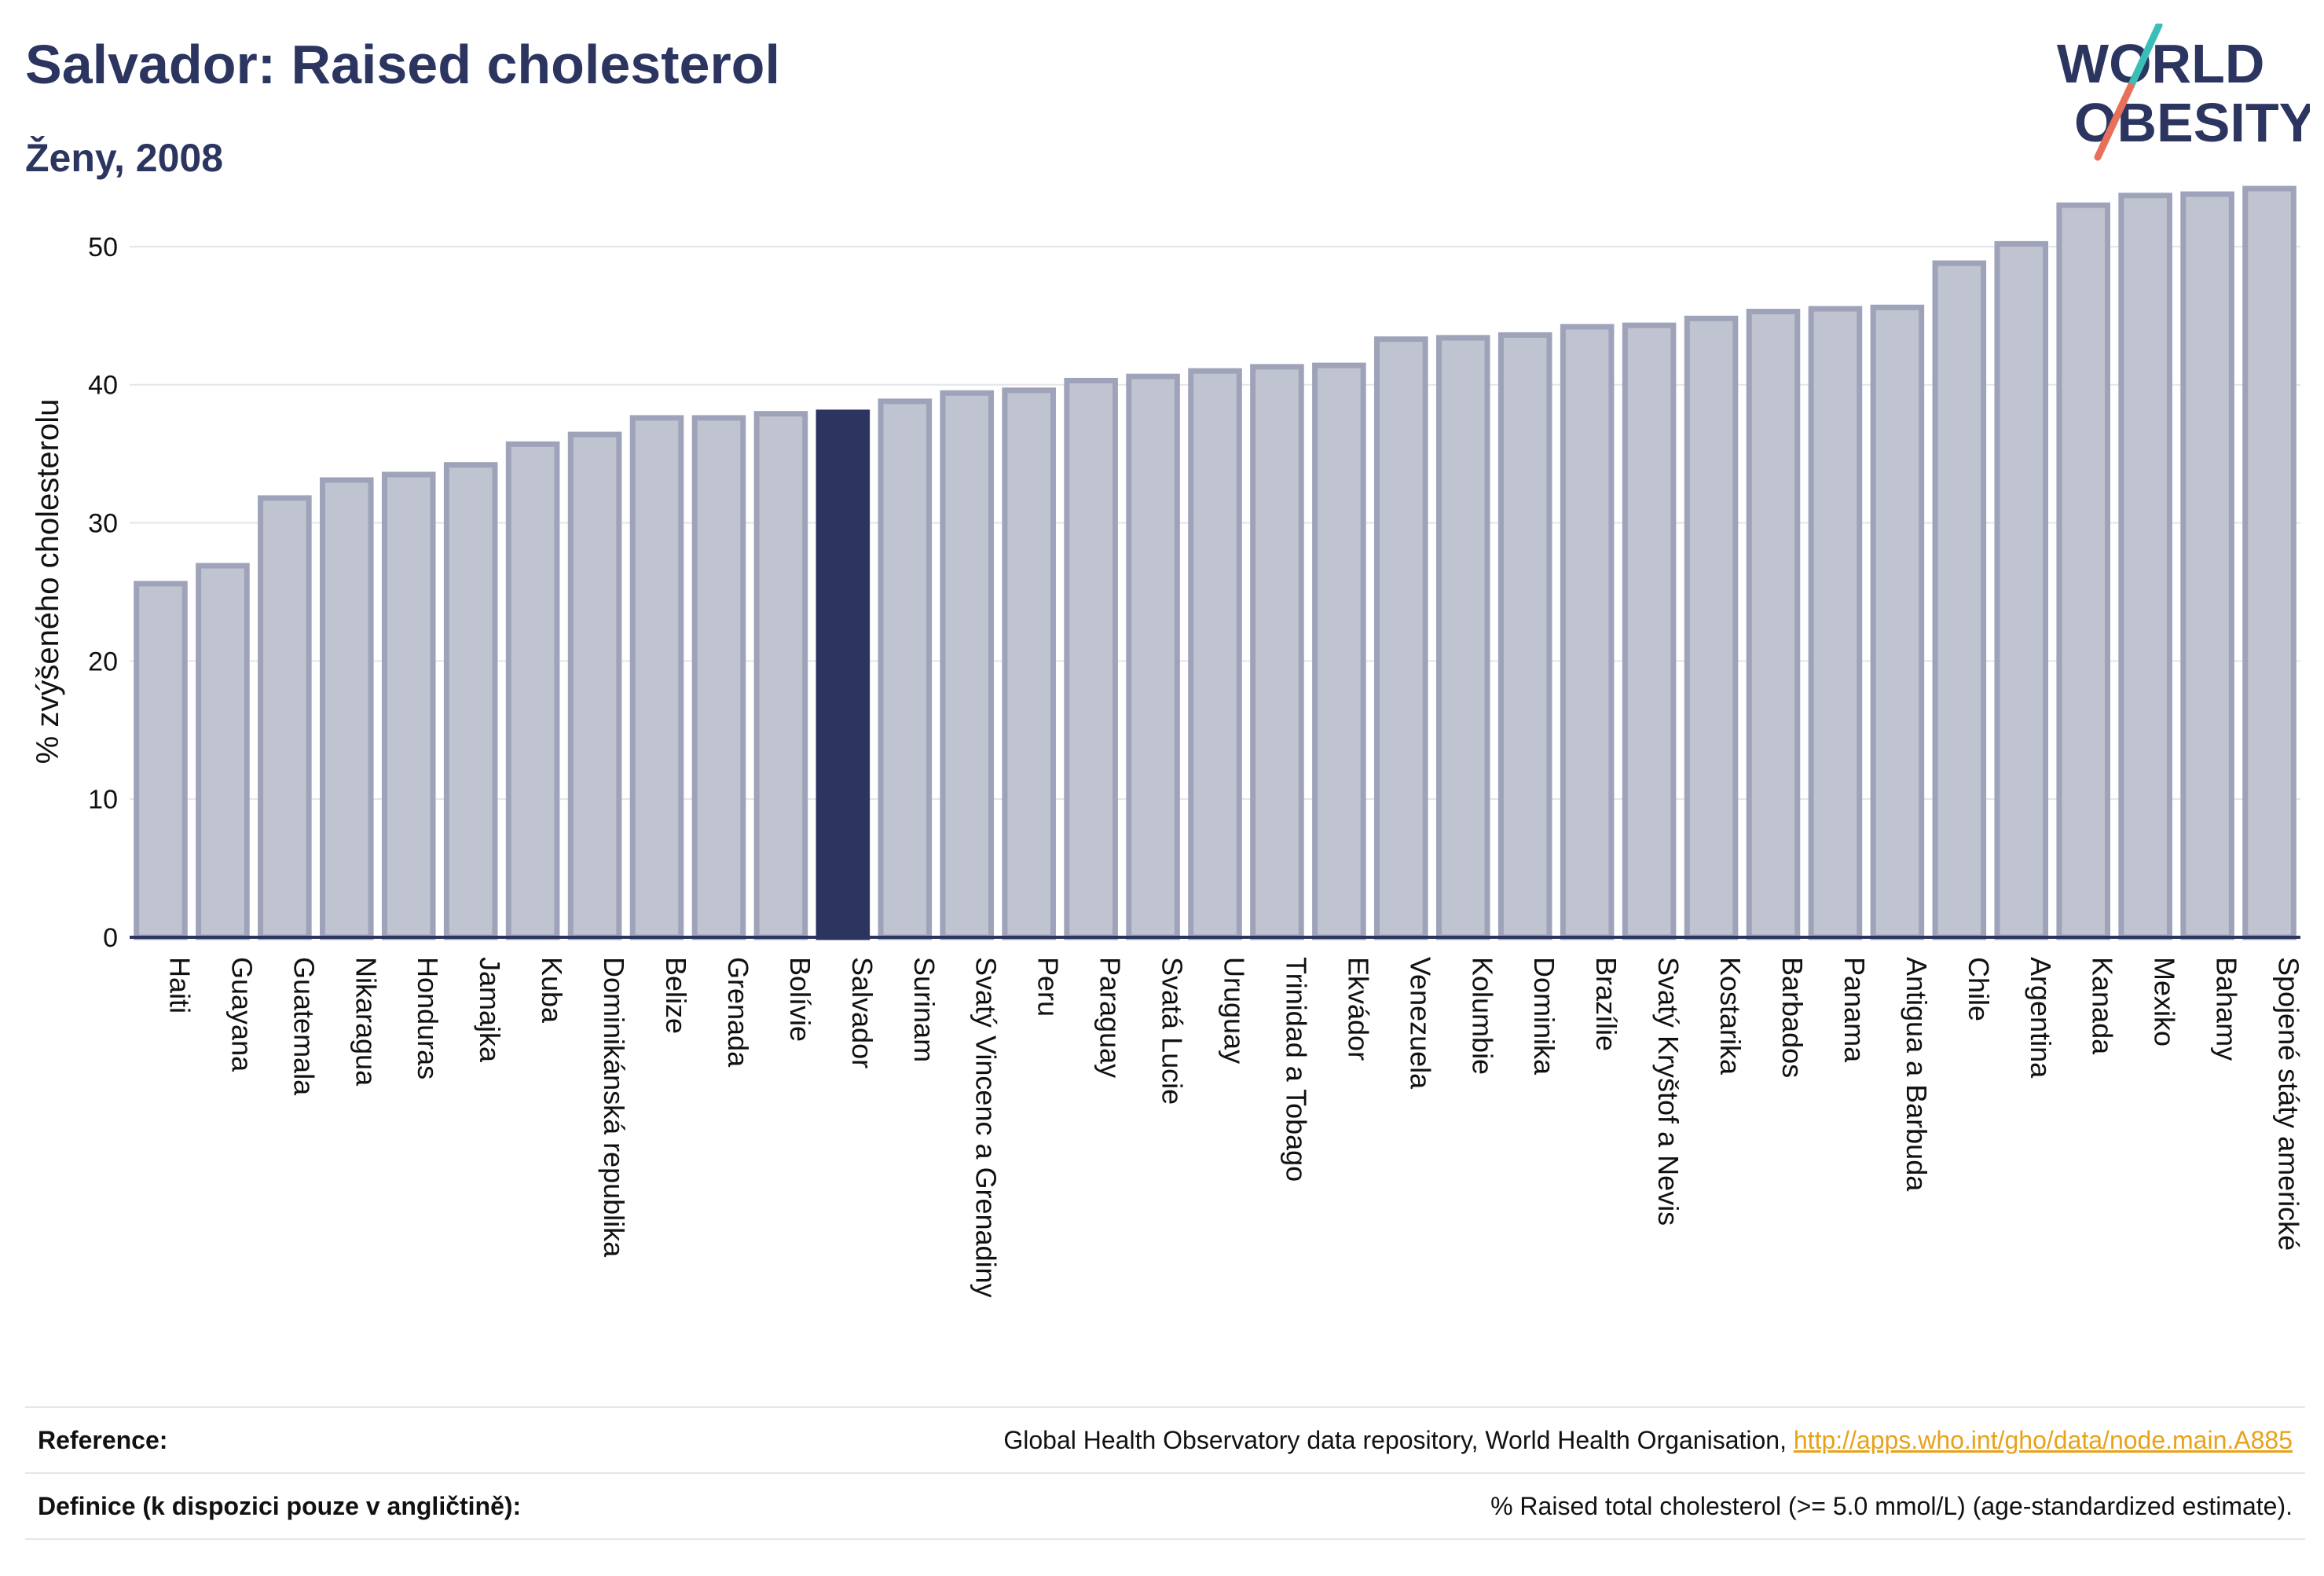 This screenshot has width=2324, height=1576. I want to click on x-tick-label: Trinidad a Tobago, so click(1296, 1069).